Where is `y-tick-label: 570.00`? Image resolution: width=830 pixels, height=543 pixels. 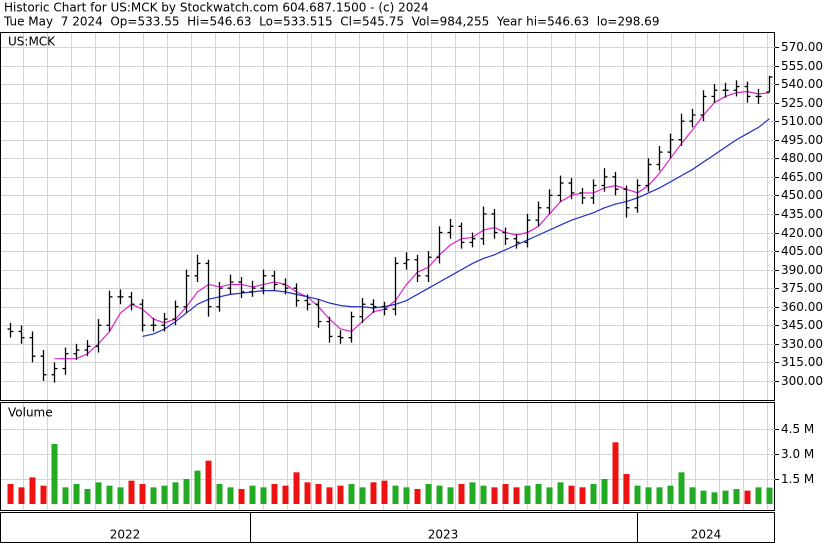 y-tick-label: 570.00 is located at coordinates (802, 47).